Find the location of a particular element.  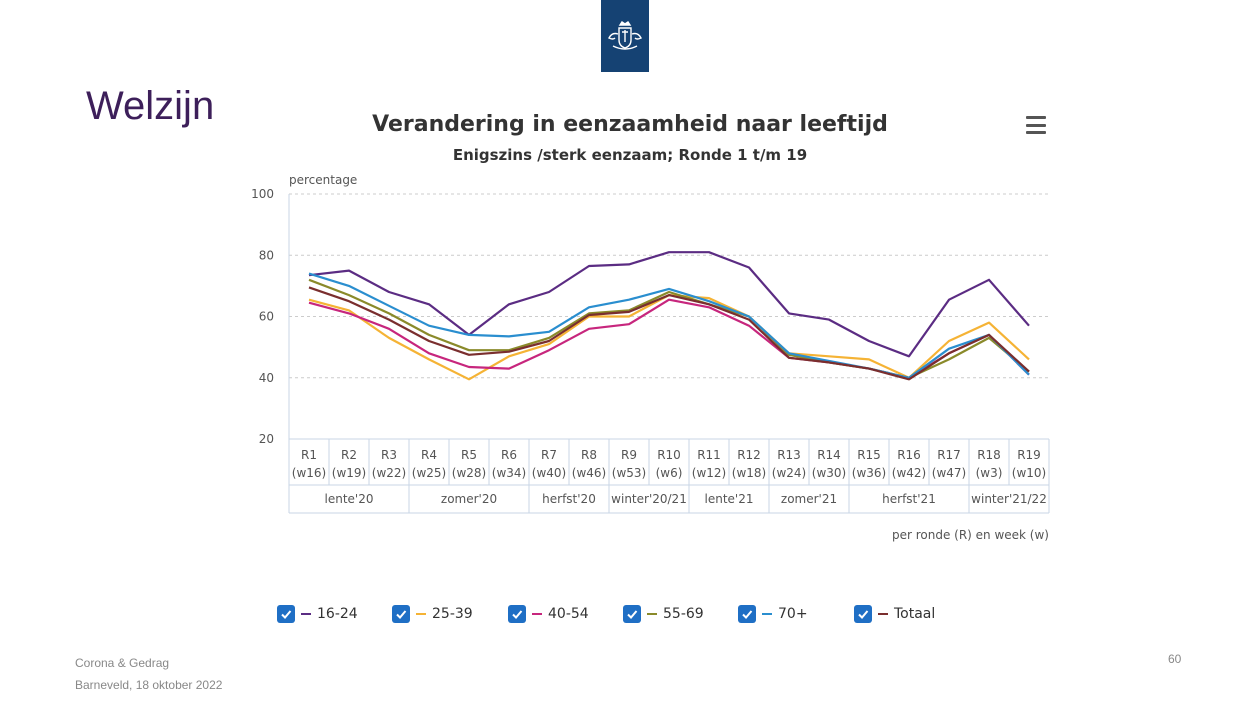

legend-item-1624: 16-24 is located at coordinates (317, 614).